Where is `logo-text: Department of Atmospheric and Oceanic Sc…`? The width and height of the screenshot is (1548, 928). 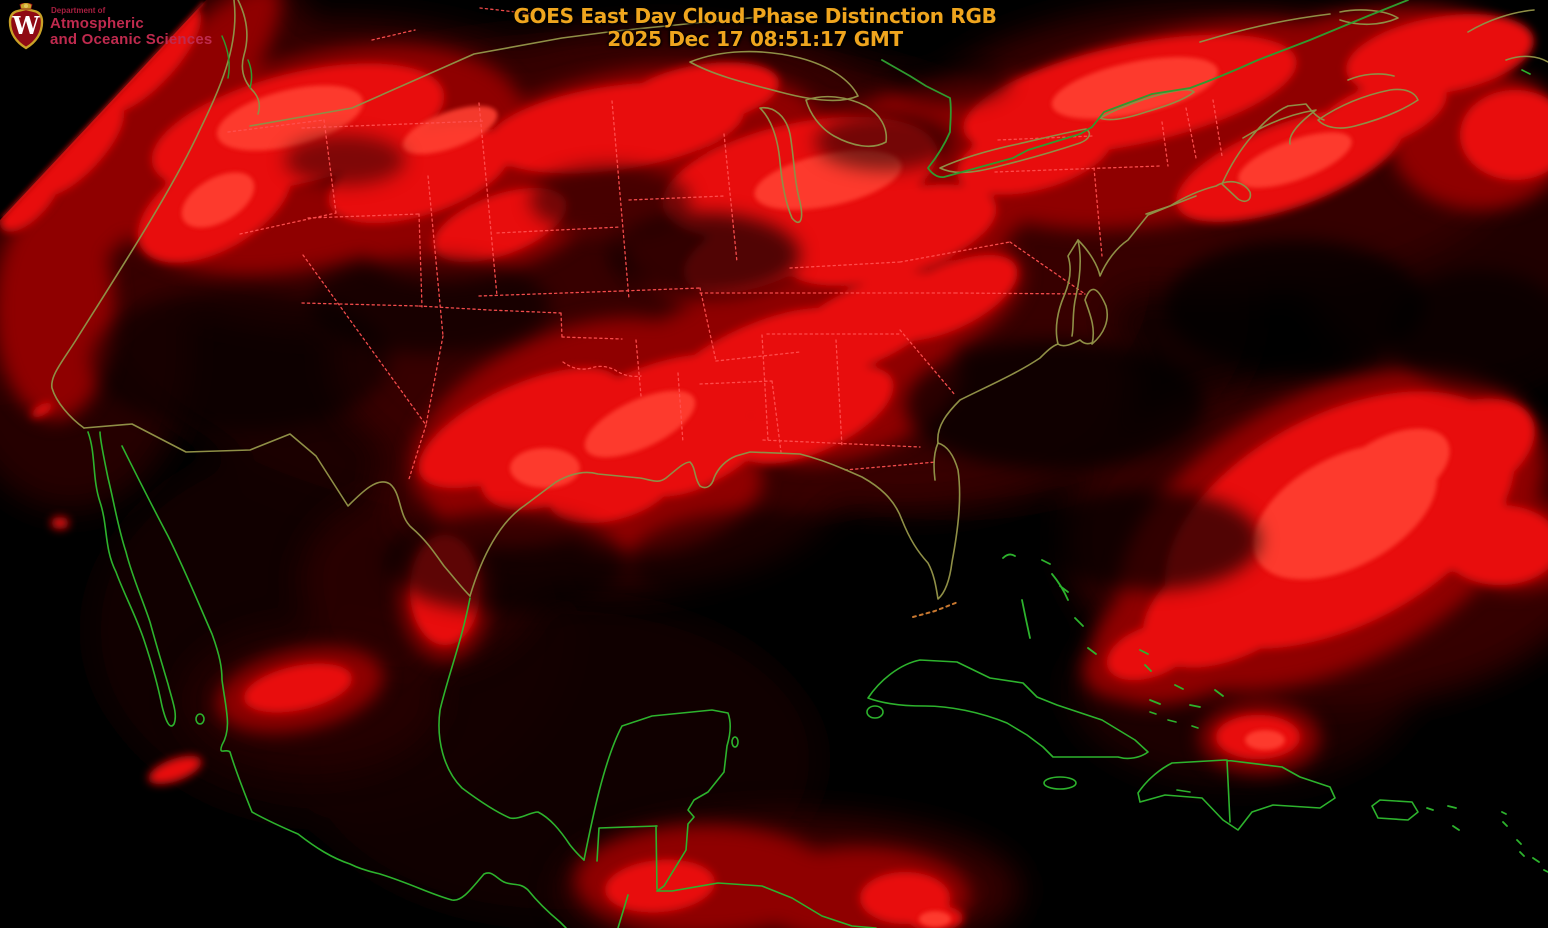
logo-text: Department of Atmospheric and Oceanic Sc… is located at coordinates (131, 25).